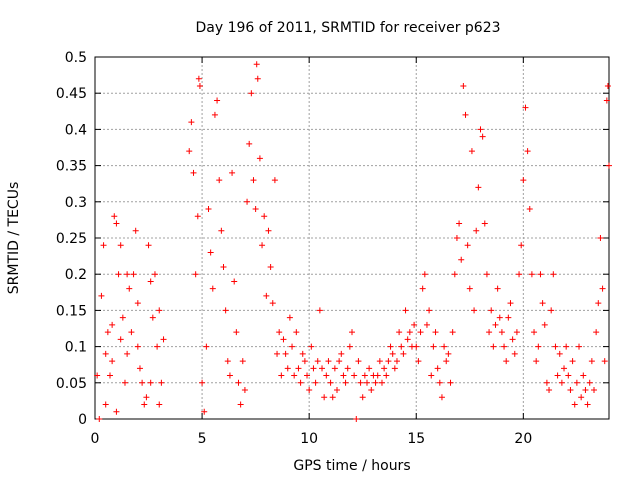 This screenshot has width=640, height=480. I want to click on y-tick-label: 0, so click(82, 420).